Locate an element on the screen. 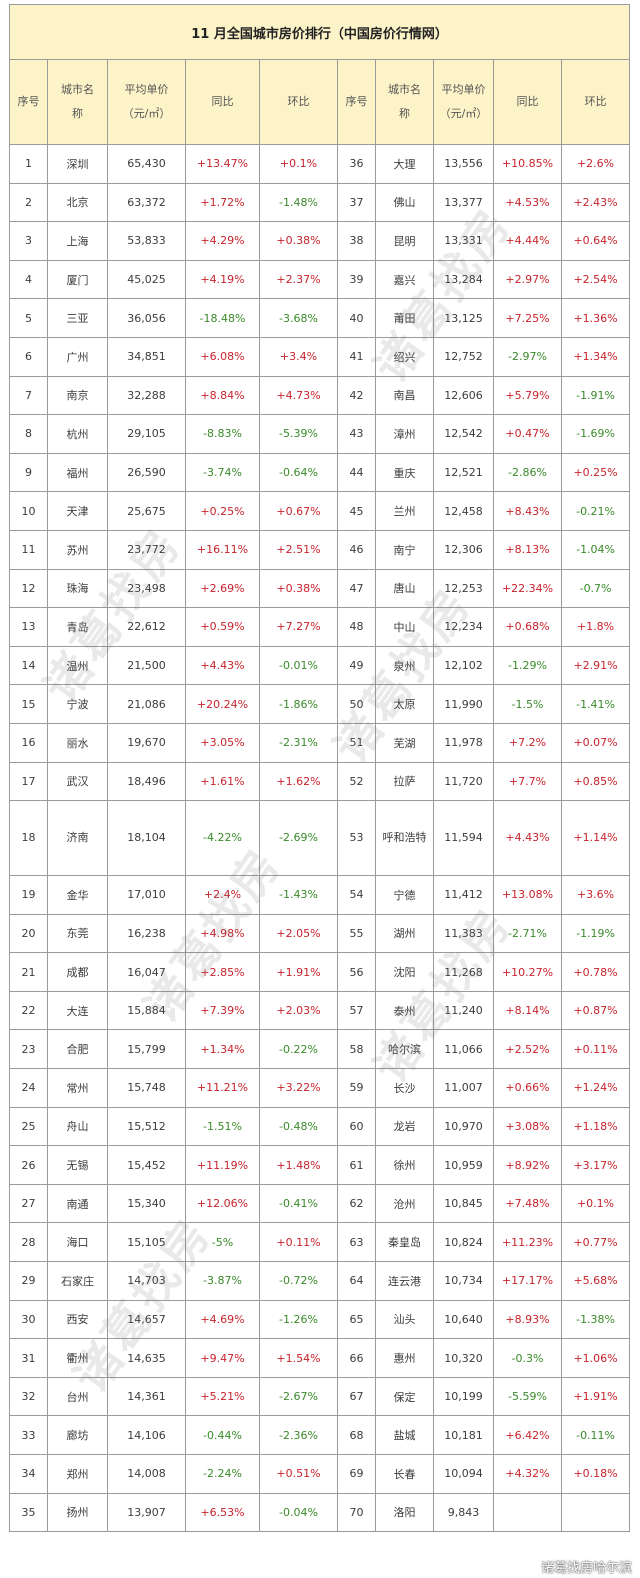 This screenshot has width=640, height=1578. cell-rank-left: 25 is located at coordinates (28, 1126).